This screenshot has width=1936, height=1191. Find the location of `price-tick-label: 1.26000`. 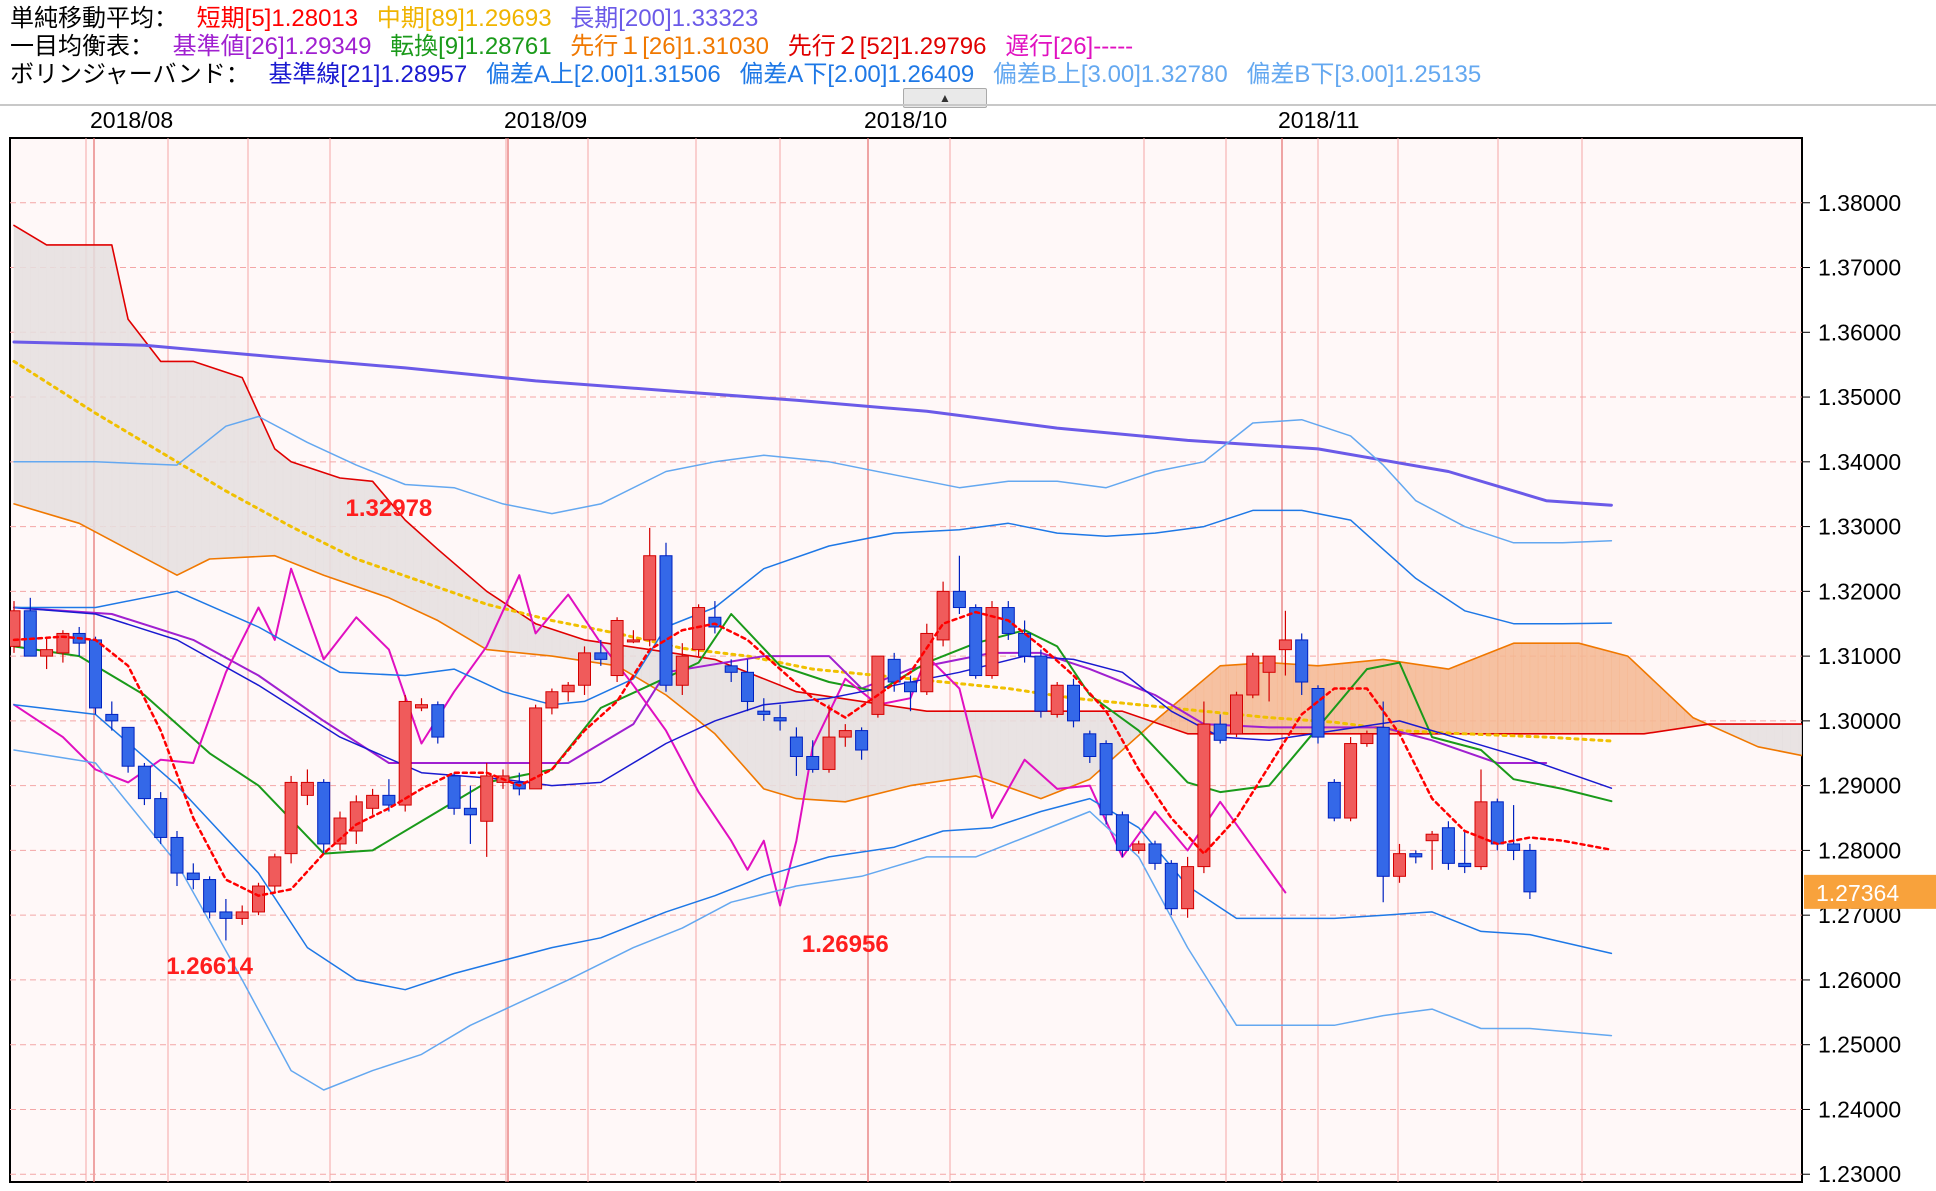

price-tick-label: 1.26000 is located at coordinates (1859, 980).